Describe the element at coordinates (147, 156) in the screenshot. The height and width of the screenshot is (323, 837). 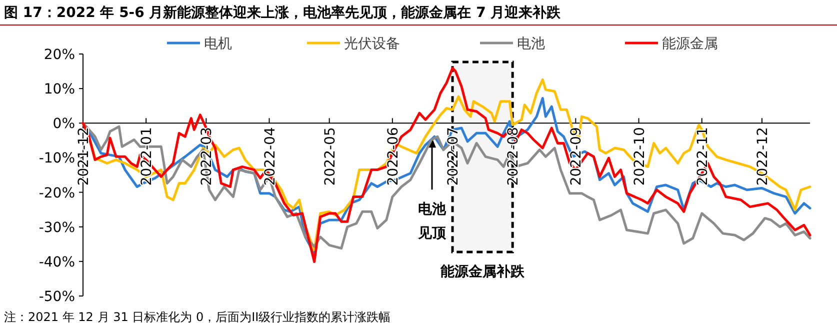
I see `x-tick-label: 2022-01` at that location.